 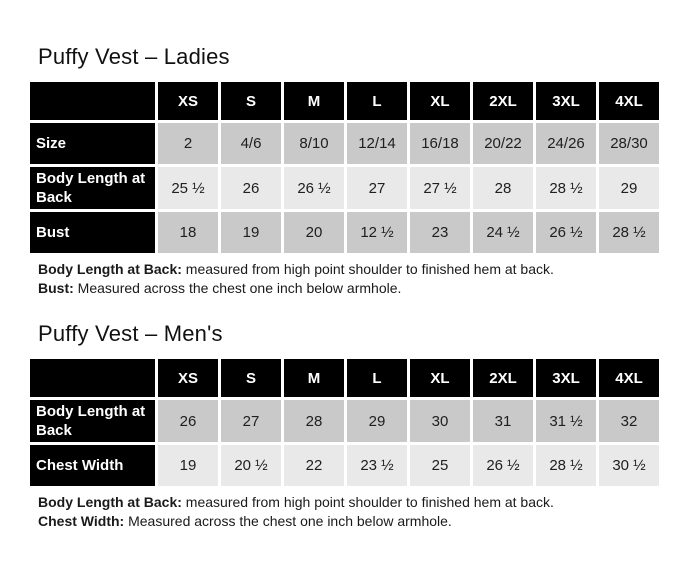 What do you see at coordinates (440, 232) in the screenshot?
I see `value-cell: 23` at bounding box center [440, 232].